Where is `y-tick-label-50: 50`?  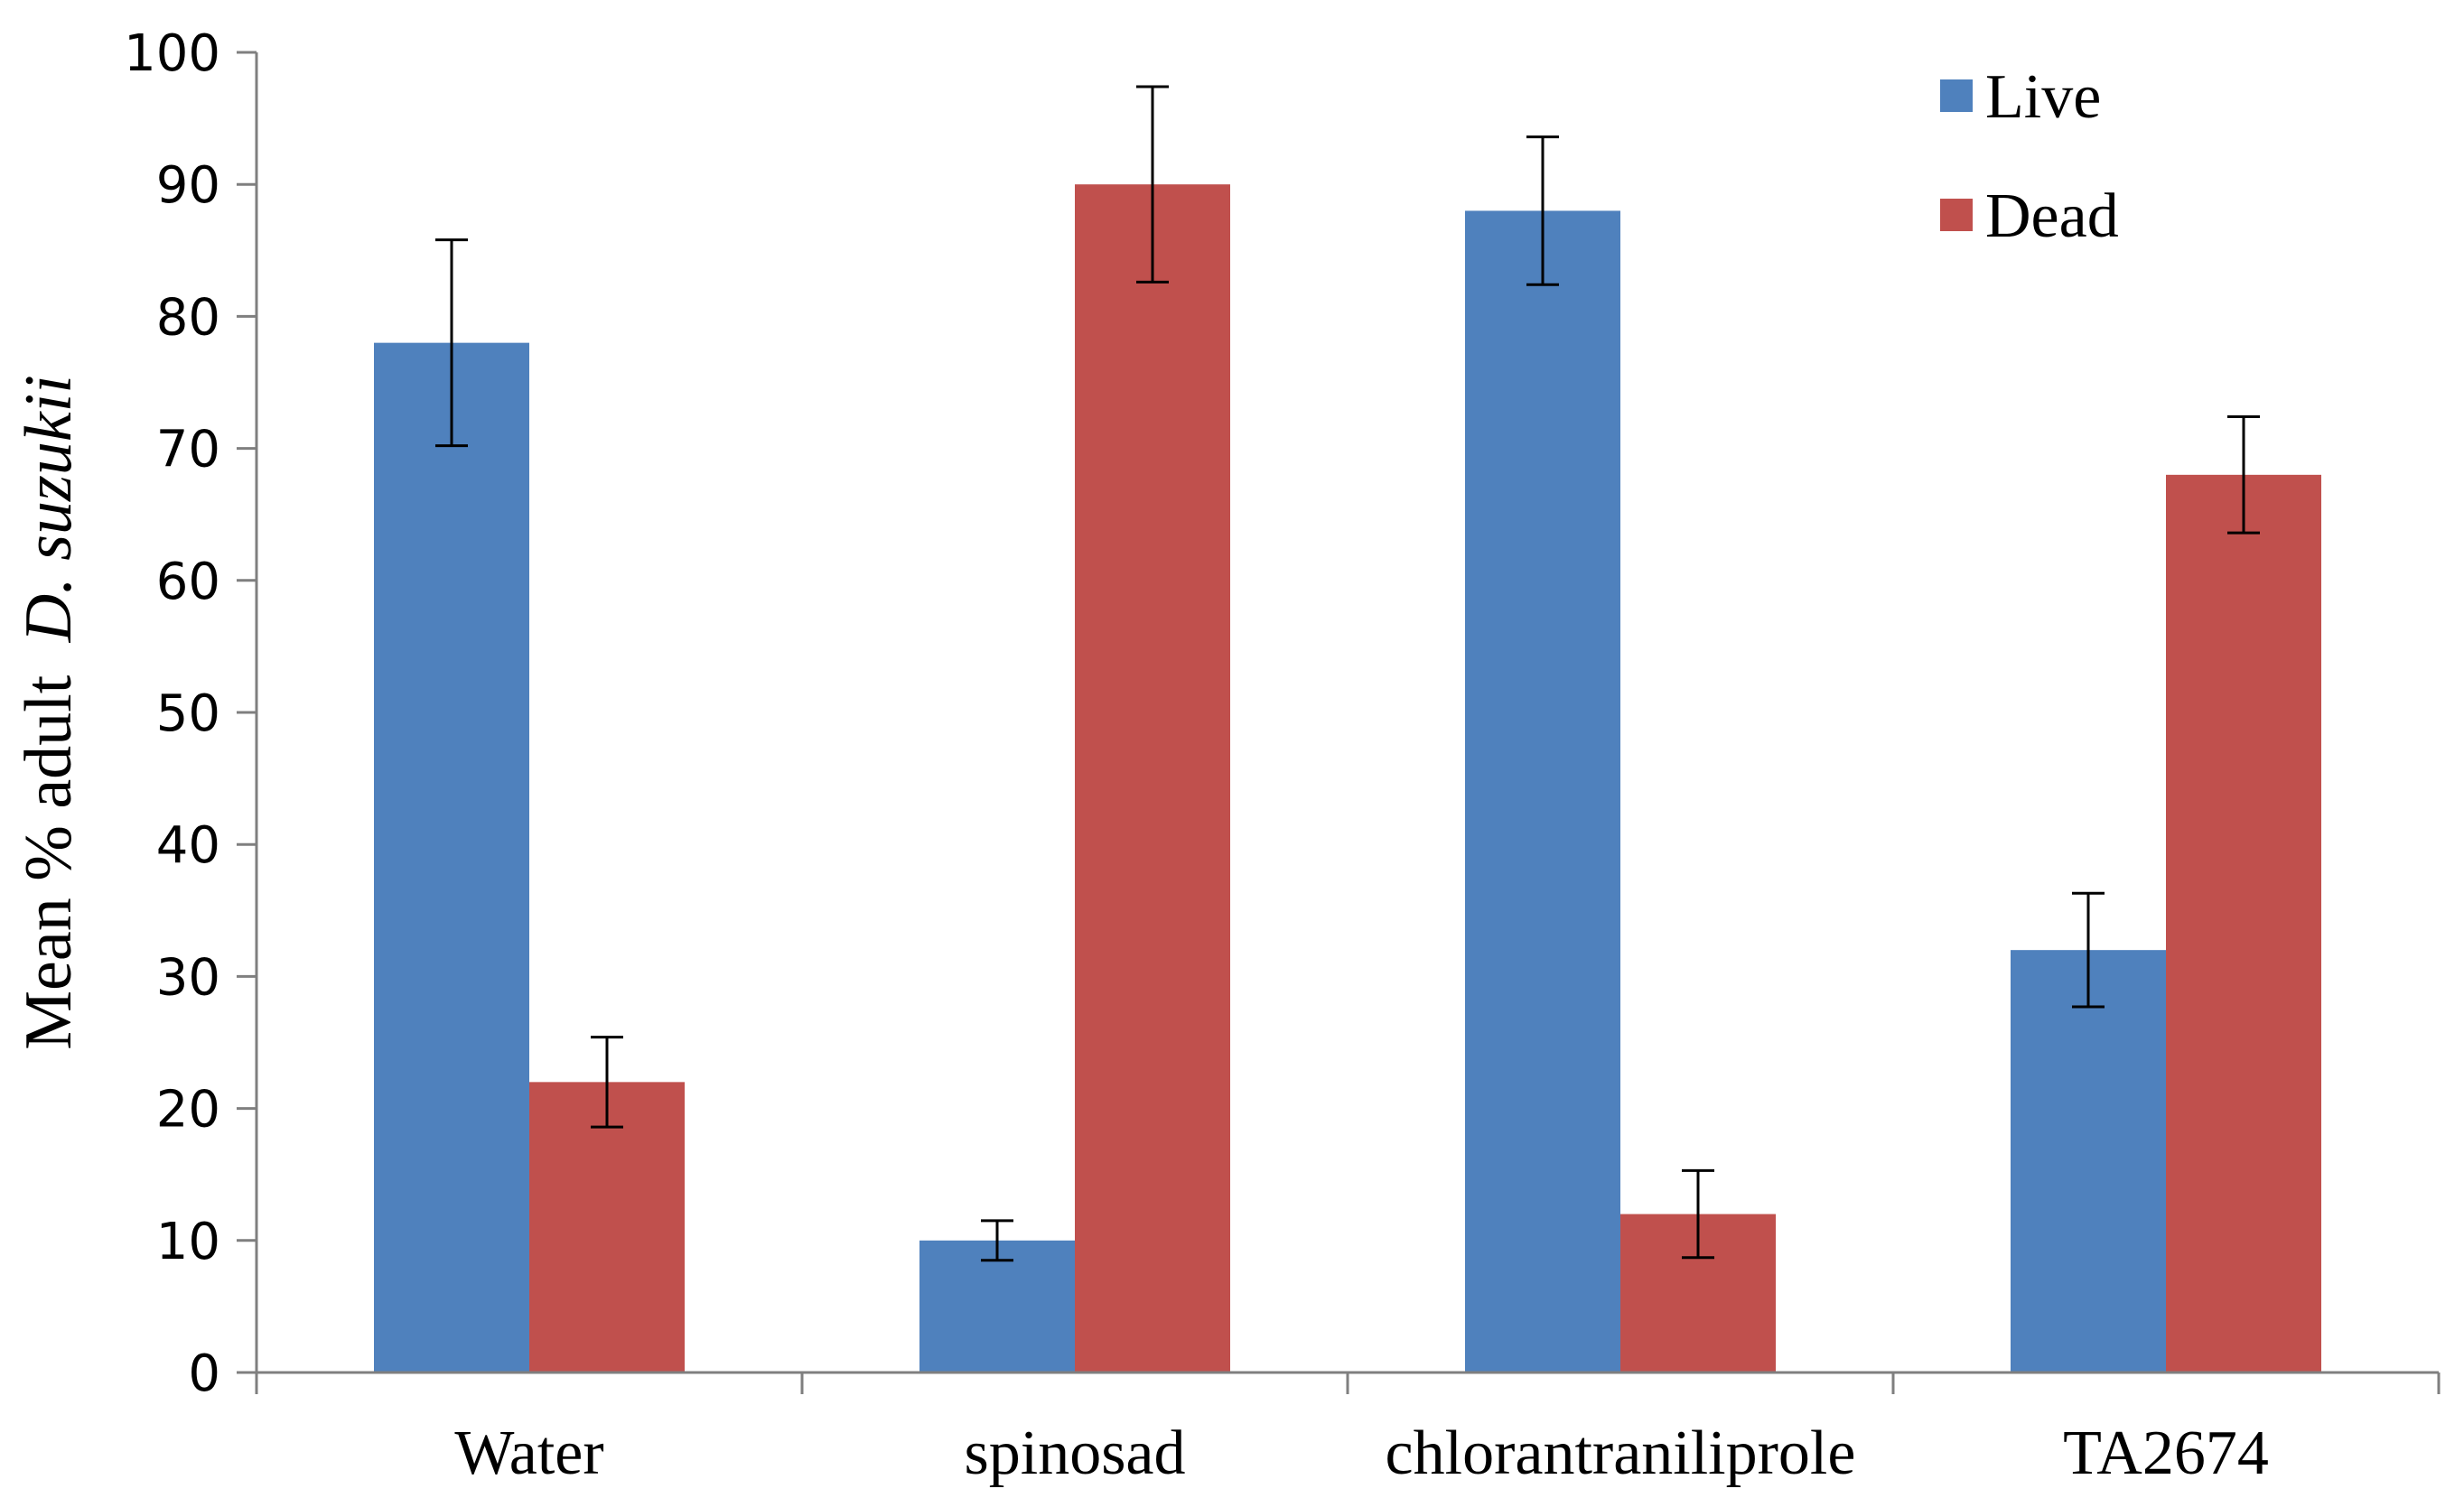 y-tick-label-50: 50 is located at coordinates (188, 713).